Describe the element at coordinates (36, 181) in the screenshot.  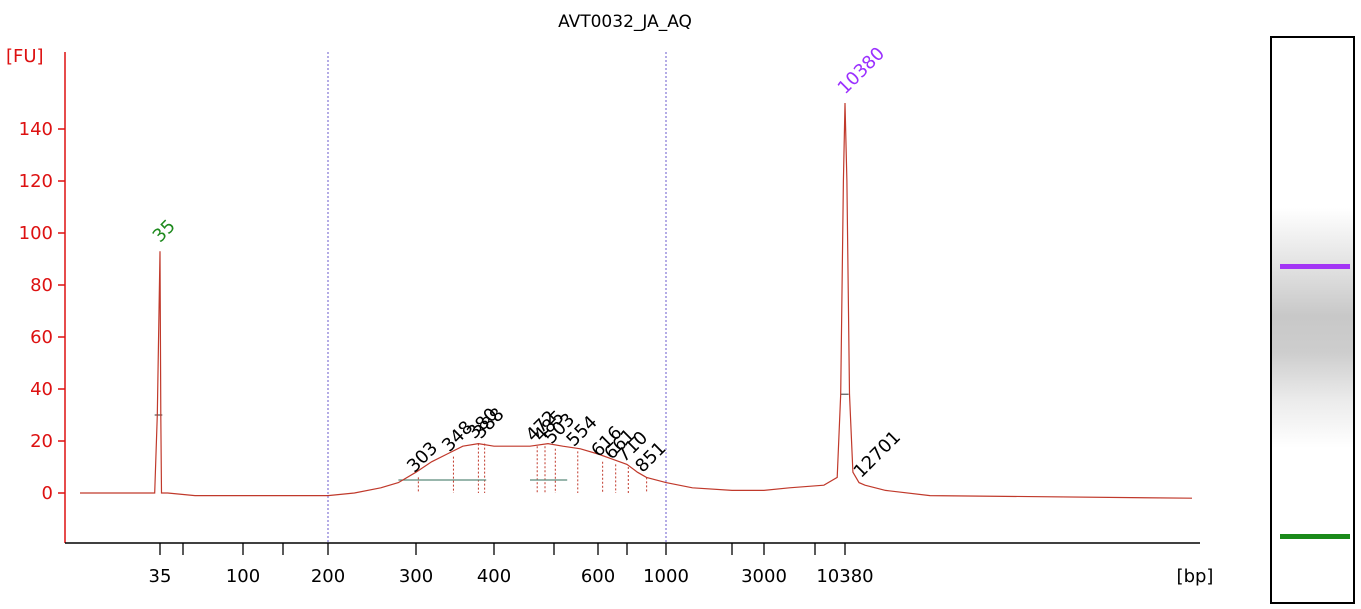
I see `y-tick-label: 120` at that location.